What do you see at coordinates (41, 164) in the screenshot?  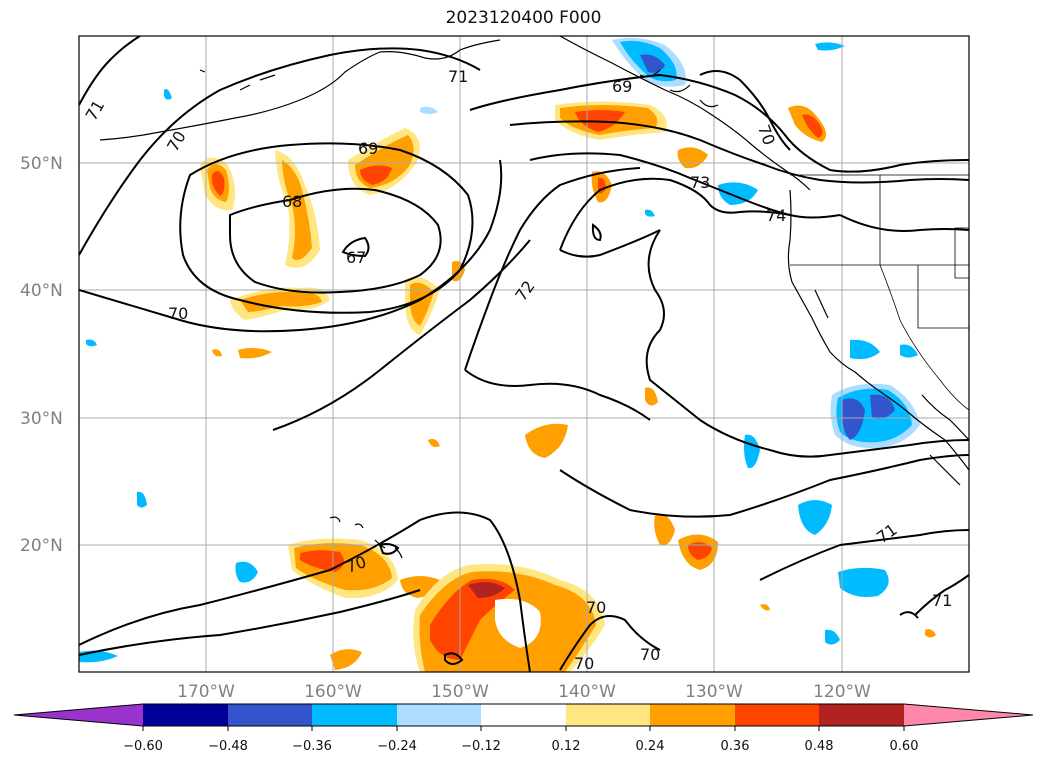 I see `lat-label-50n: 50°N` at bounding box center [41, 164].